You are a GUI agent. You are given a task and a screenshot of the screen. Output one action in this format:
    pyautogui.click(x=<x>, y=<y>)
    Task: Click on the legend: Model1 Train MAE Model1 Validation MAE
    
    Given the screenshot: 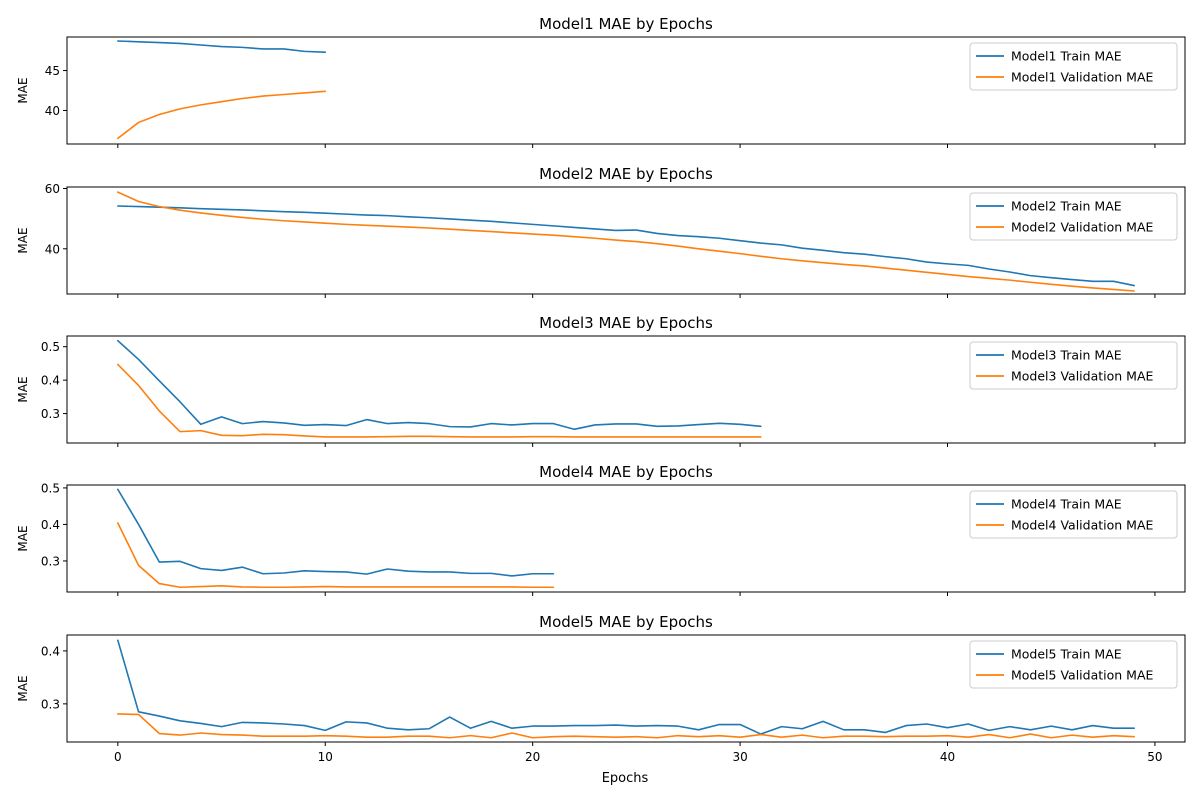 What is the action you would take?
    pyautogui.click(x=1073, y=66)
    